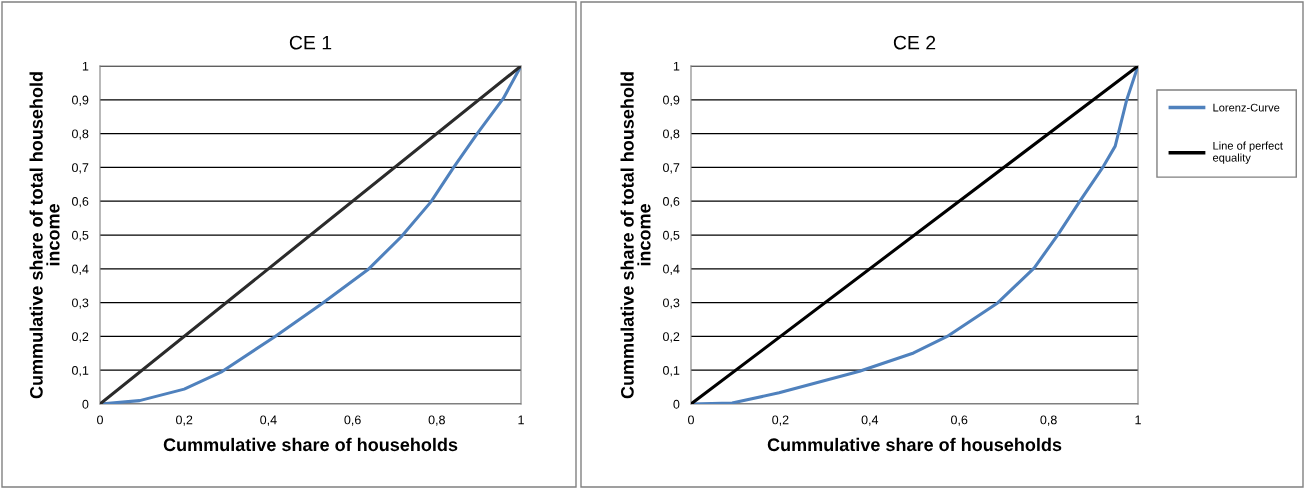 This screenshot has height=491, width=1305. Describe the element at coordinates (310, 42) in the screenshot. I see `chart-title: CE 1` at that location.